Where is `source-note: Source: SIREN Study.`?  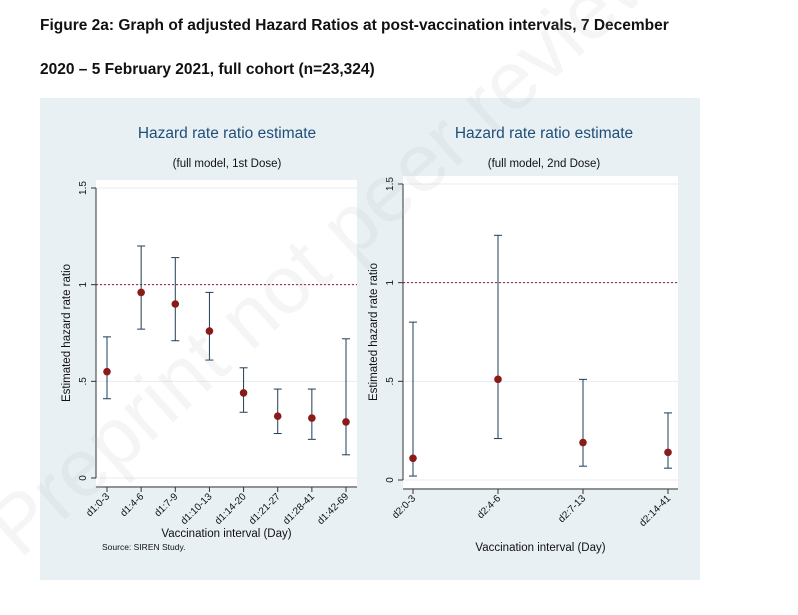
source-note: Source: SIREN Study. is located at coordinates (143, 547).